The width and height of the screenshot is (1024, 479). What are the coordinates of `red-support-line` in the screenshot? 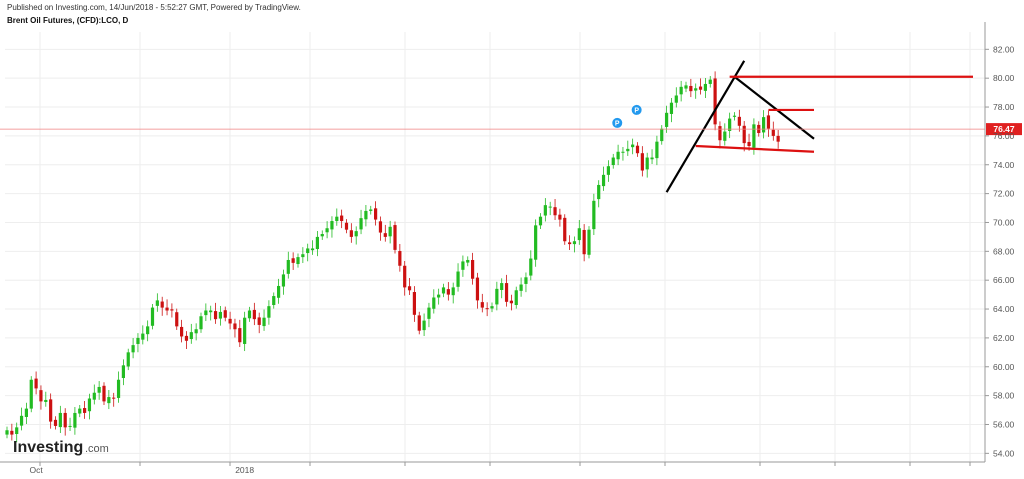 It's located at (755, 148).